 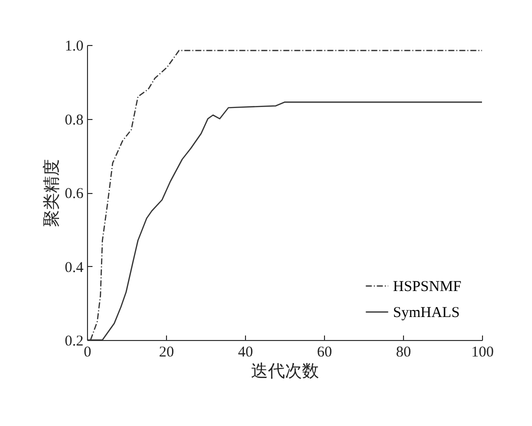 What do you see at coordinates (74, 342) in the screenshot?
I see `y-tick-label: 0.2` at bounding box center [74, 342].